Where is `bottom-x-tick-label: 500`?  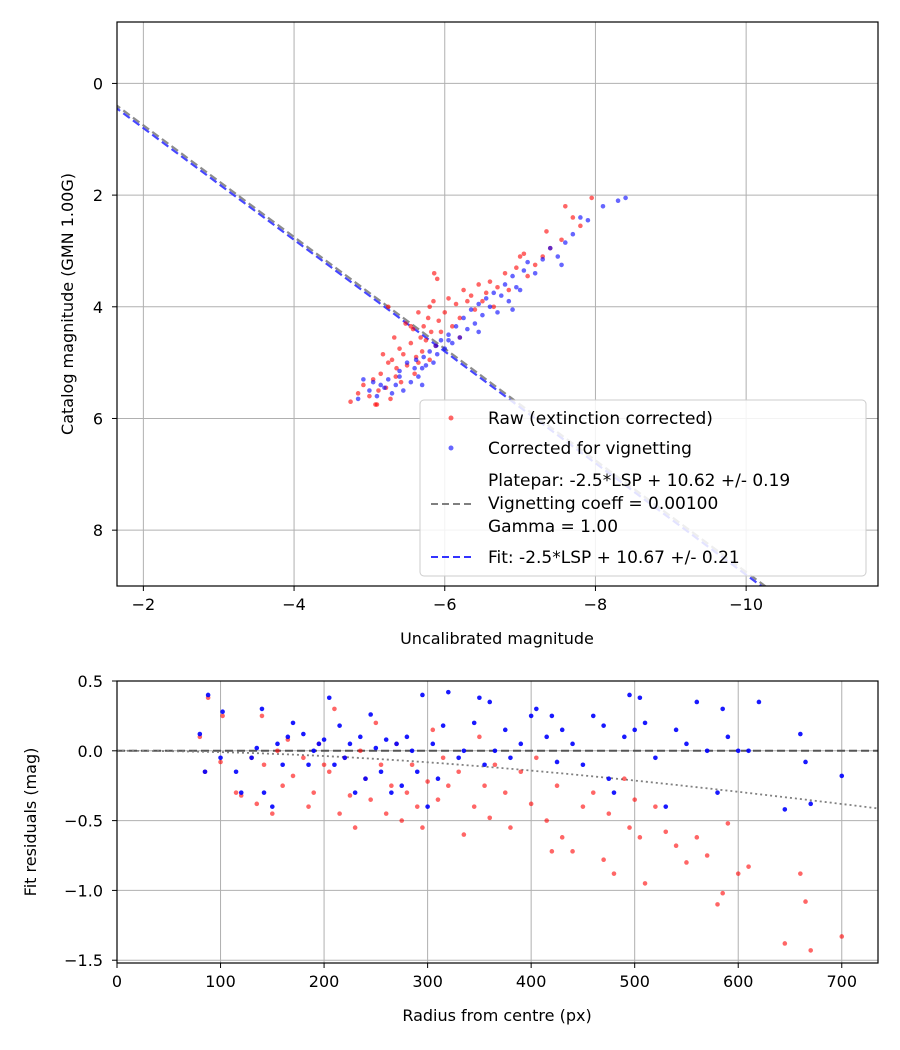 bottom-x-tick-label: 500 is located at coordinates (634, 981).